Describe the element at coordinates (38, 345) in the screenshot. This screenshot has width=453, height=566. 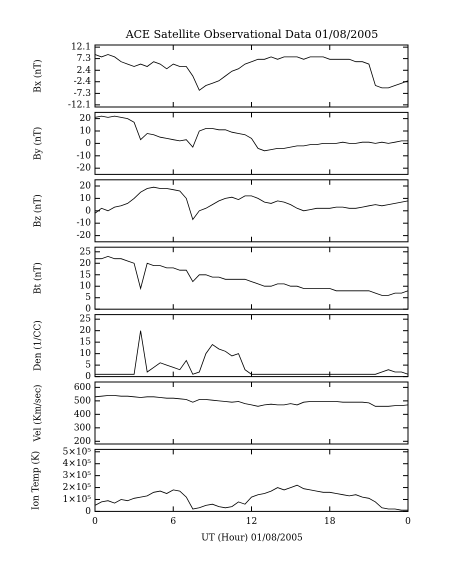
I see `y-axis-label: Den (1/CC)` at that location.